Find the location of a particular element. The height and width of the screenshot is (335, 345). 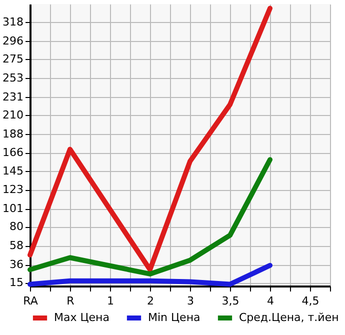

y-tick-label: 80 is located at coordinates (17, 227).